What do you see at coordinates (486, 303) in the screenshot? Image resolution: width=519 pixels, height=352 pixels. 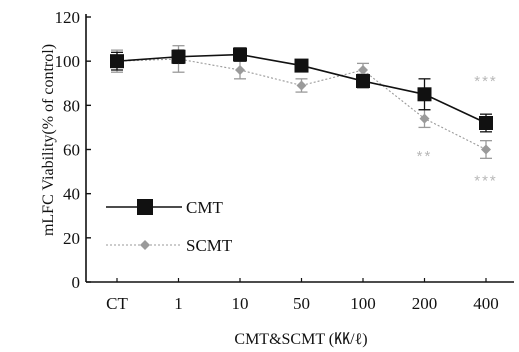 I see `x-tick-label: 400` at bounding box center [486, 303].